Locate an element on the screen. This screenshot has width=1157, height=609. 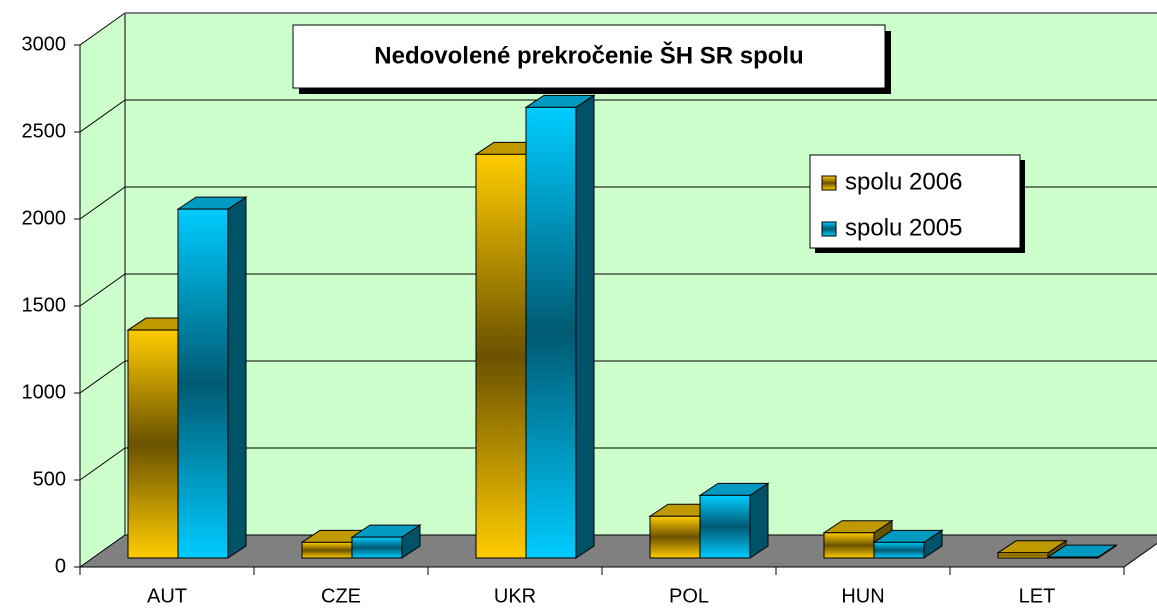
y-tick-label: 0 is located at coordinates (60, 566).